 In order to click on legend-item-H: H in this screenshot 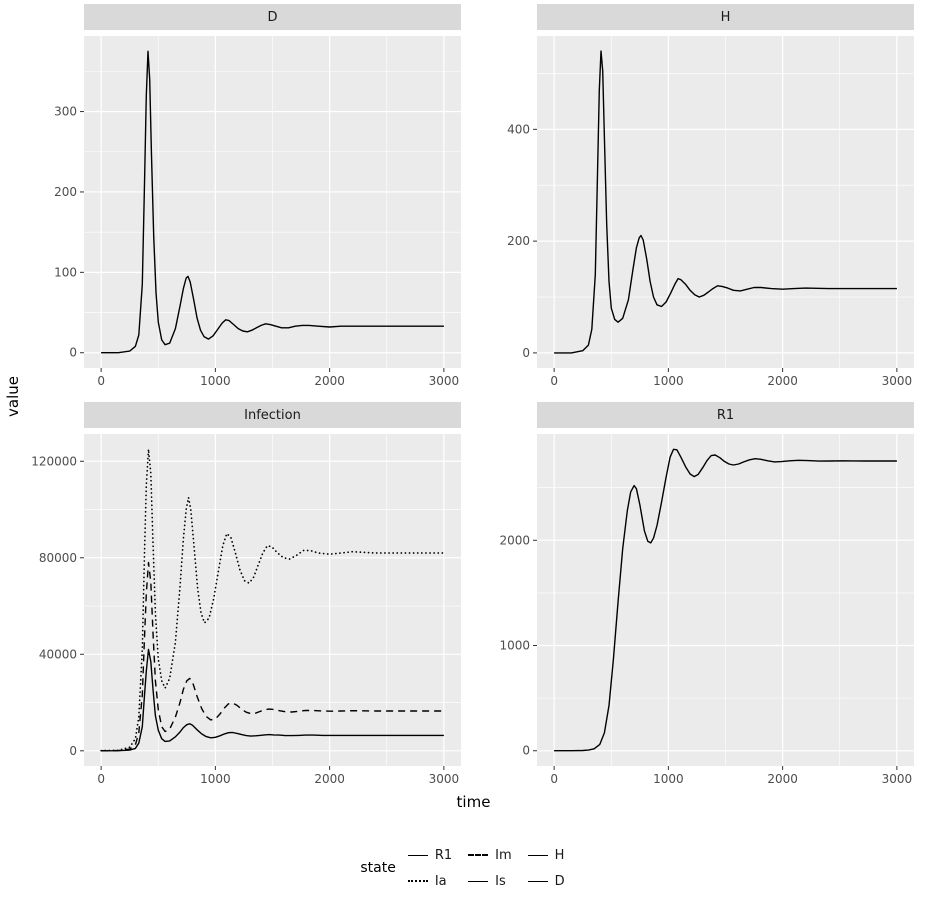, I will do `click(546, 855)`.